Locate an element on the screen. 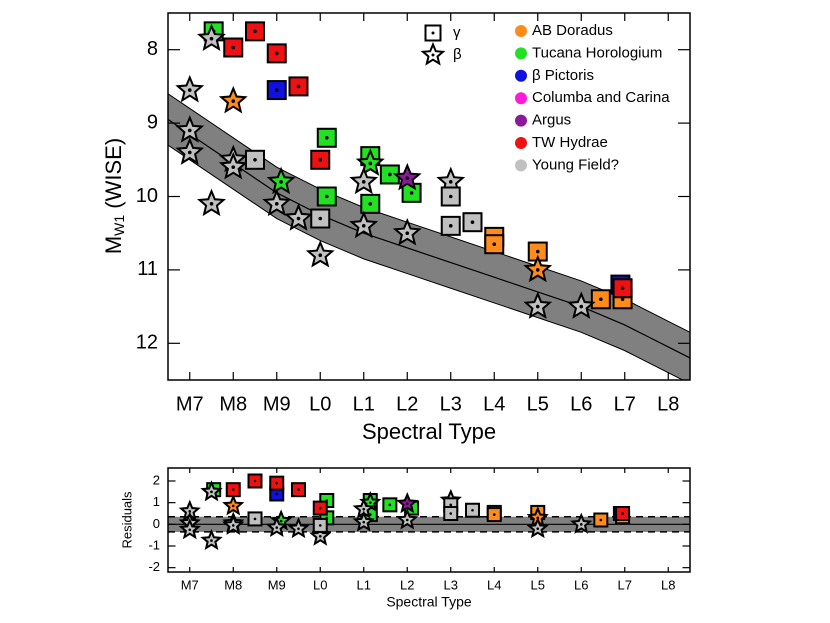 The width and height of the screenshot is (830, 623). legend-label: β Pictoris is located at coordinates (563, 75).